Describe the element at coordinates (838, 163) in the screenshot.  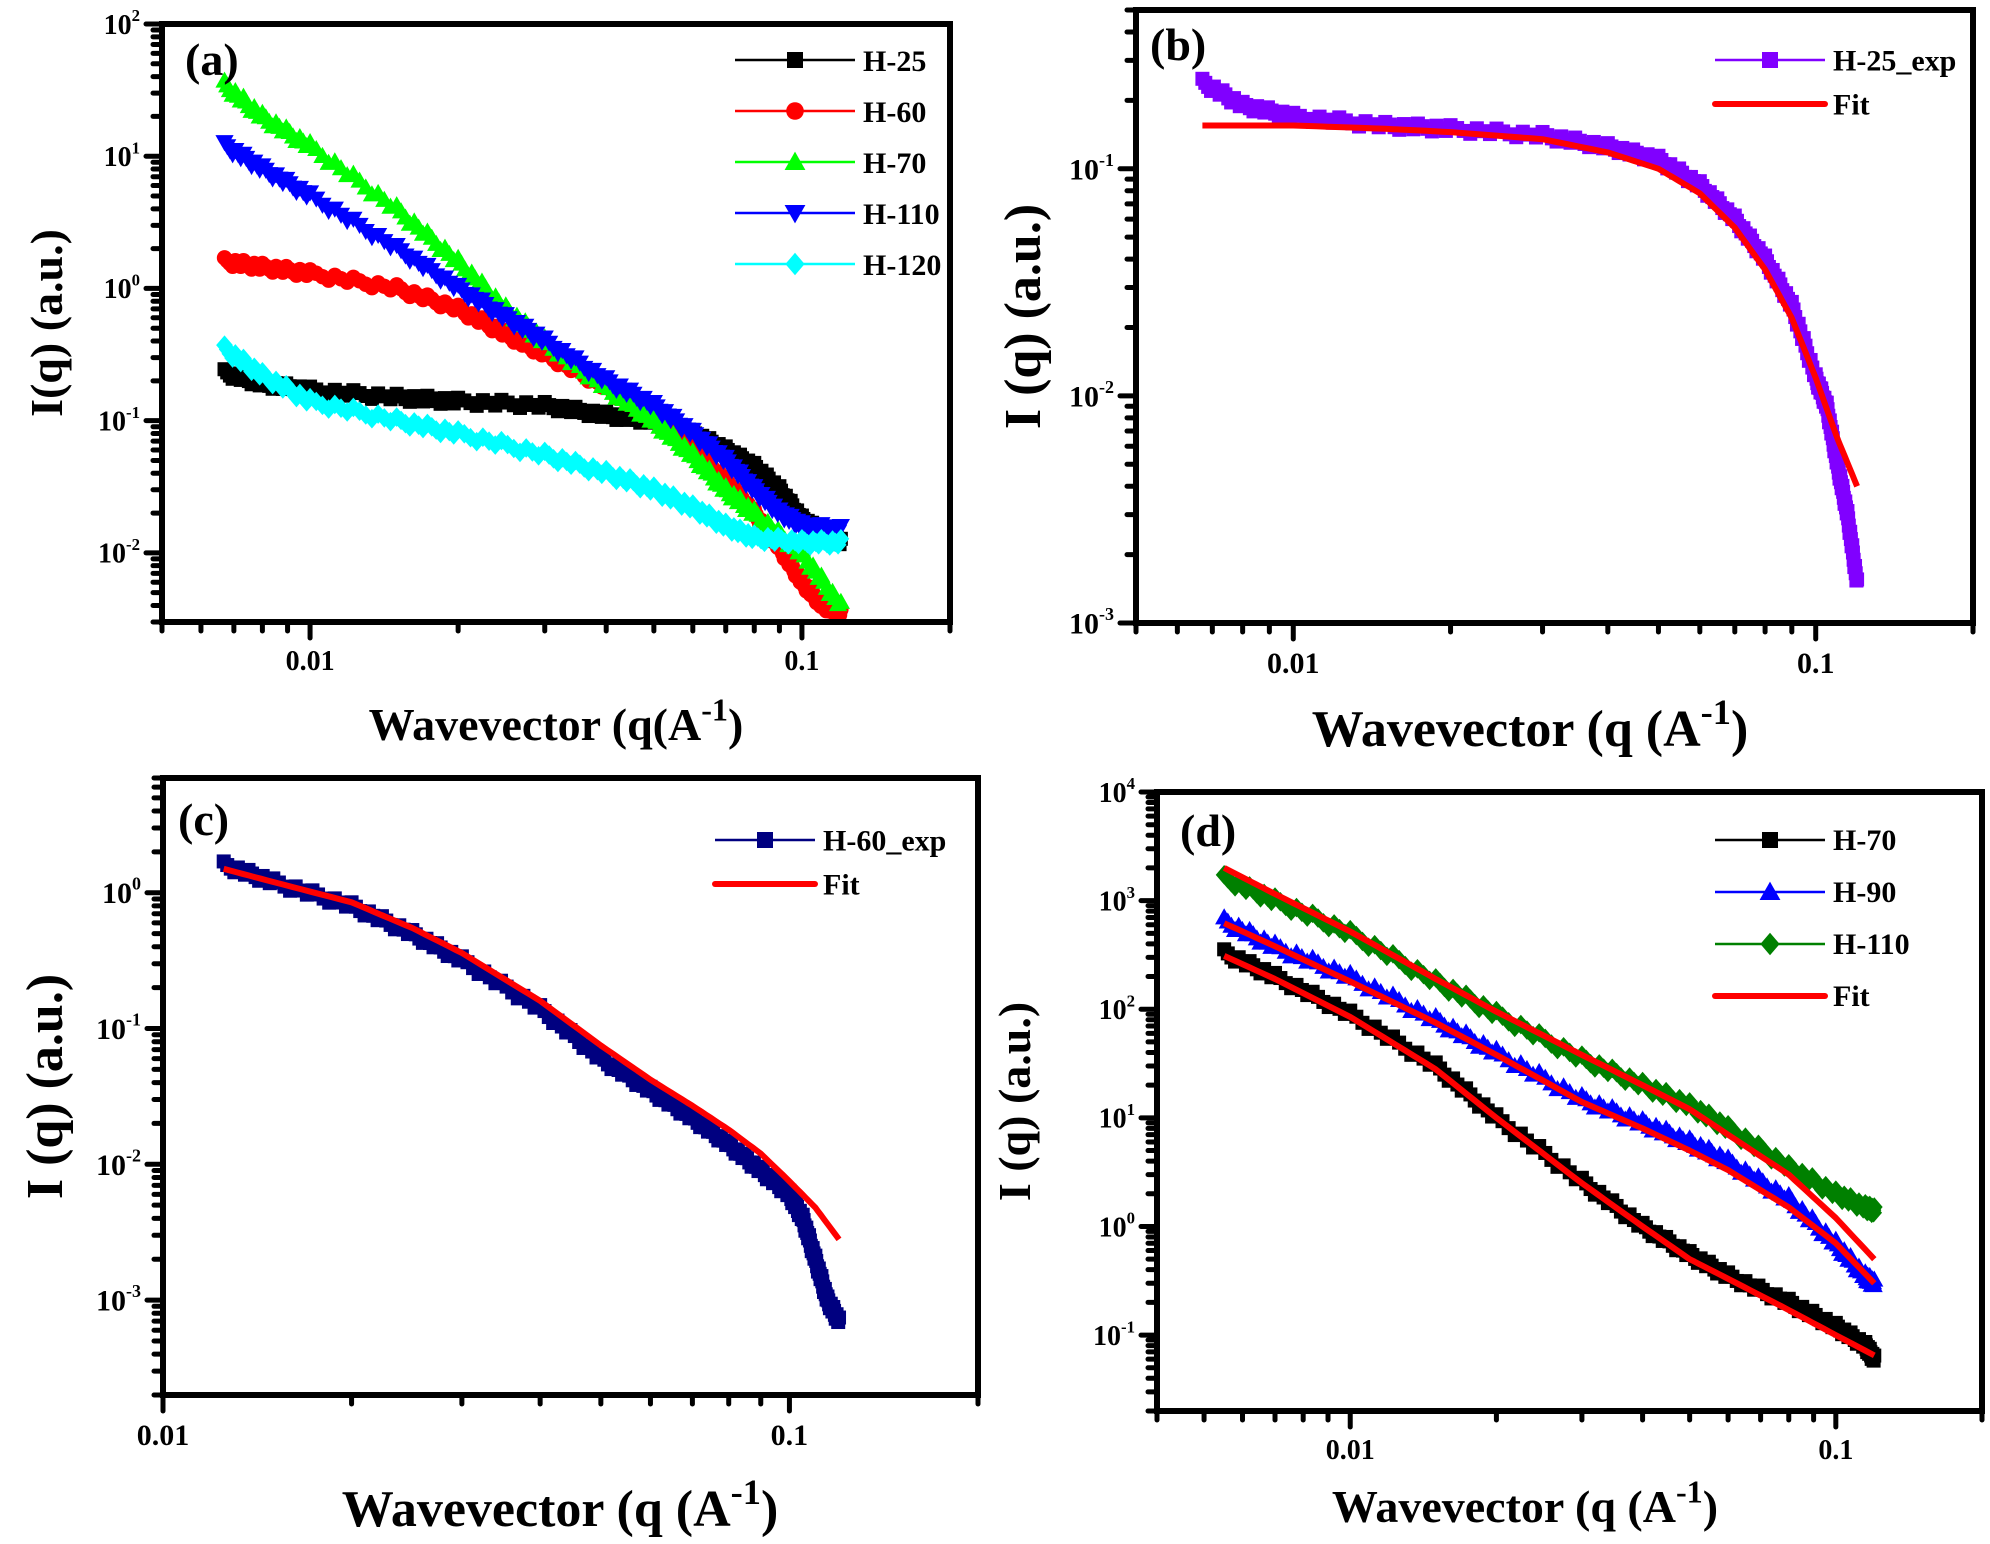
I see `legend: H-25 H-60 H-70 H-110 H-120` at that location.